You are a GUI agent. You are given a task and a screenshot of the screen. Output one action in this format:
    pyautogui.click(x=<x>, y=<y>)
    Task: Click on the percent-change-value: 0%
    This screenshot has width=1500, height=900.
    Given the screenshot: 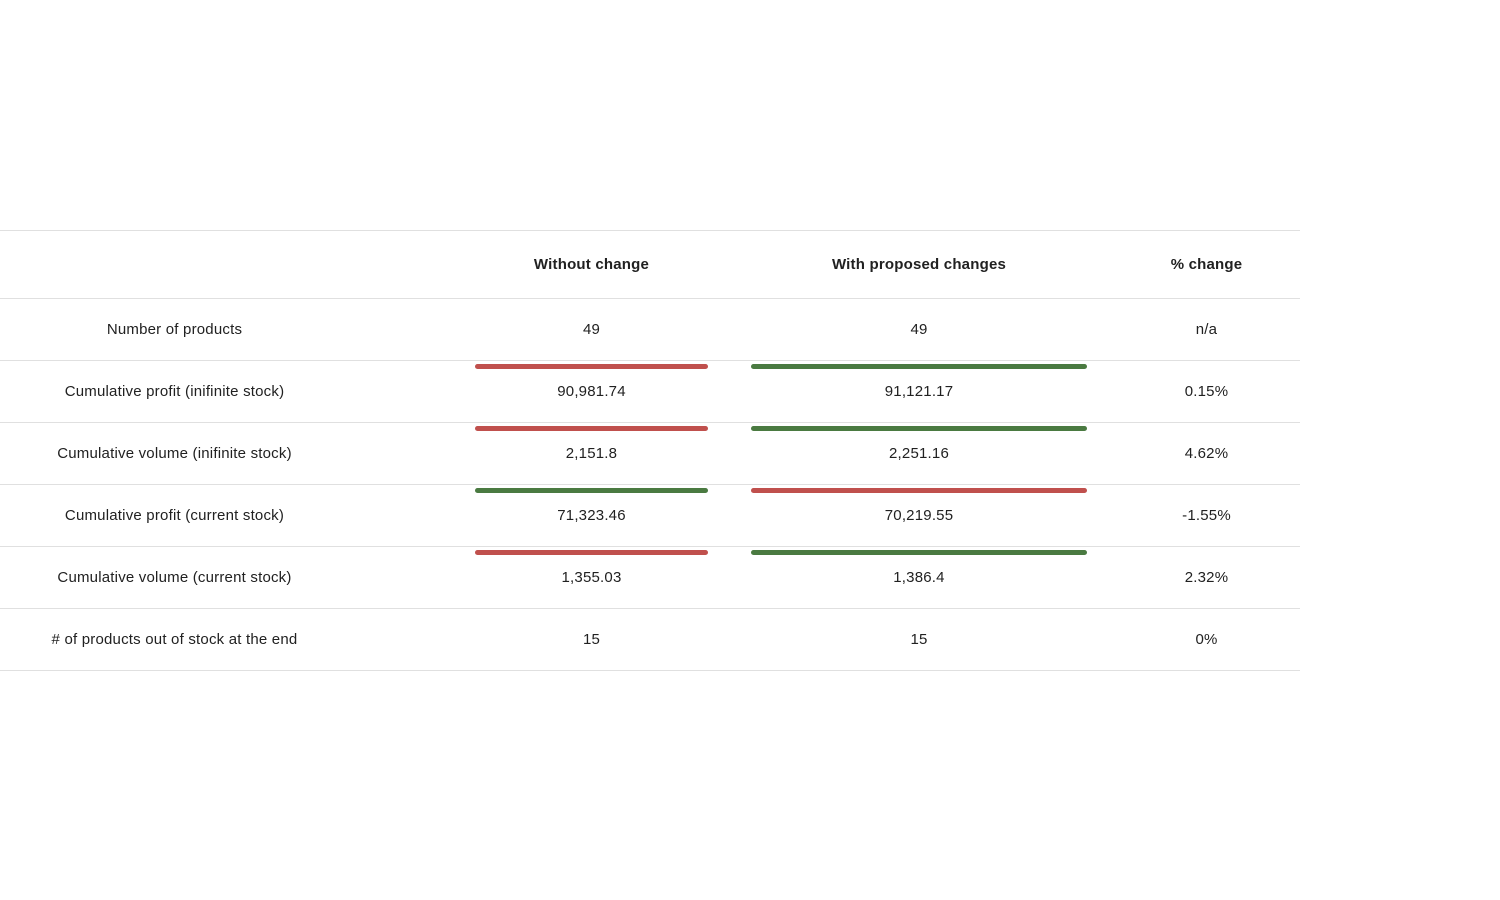 What is the action you would take?
    pyautogui.click(x=1206, y=639)
    